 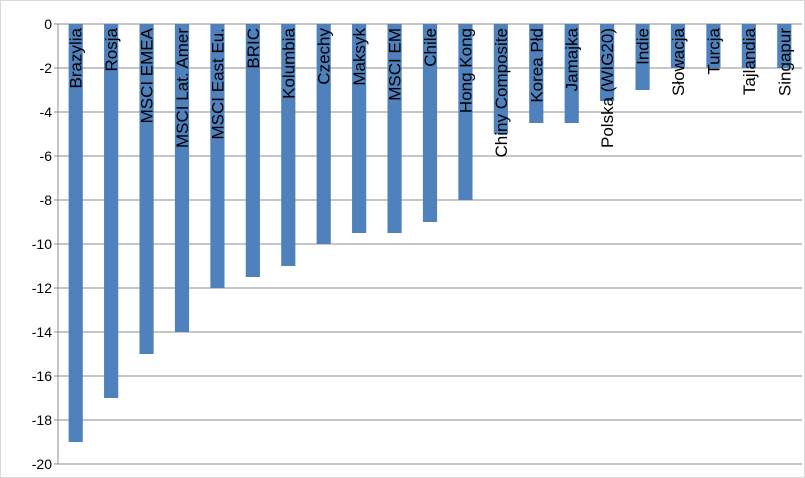 What do you see at coordinates (42, 464) in the screenshot?
I see `y-tick-label: -20` at bounding box center [42, 464].